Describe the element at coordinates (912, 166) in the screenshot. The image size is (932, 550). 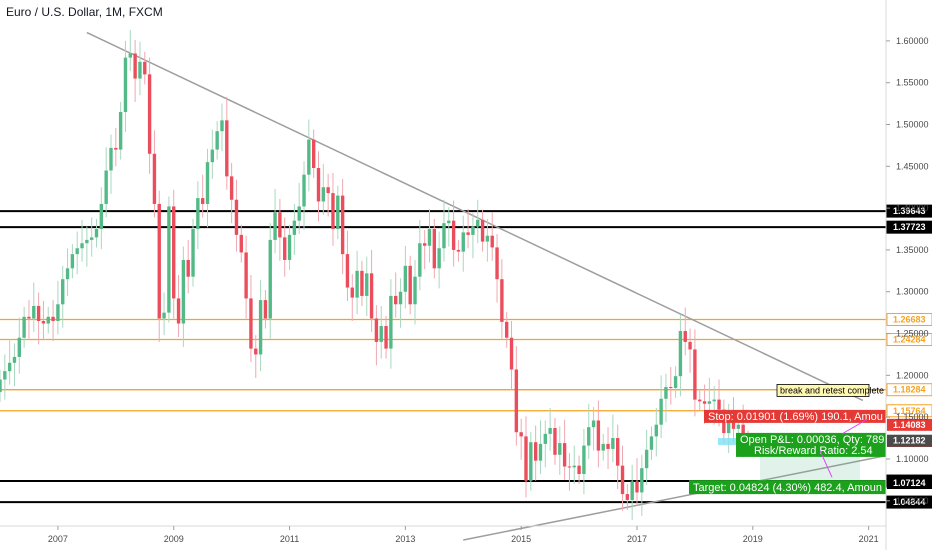
I see `y-tick-label: 1.45000` at that location.